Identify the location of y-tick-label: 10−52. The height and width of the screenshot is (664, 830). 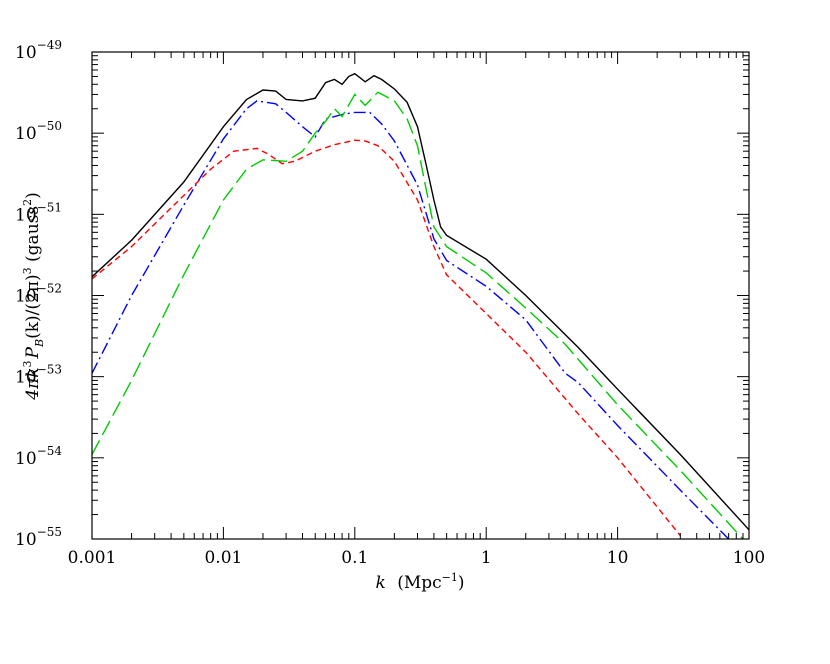
(38, 294).